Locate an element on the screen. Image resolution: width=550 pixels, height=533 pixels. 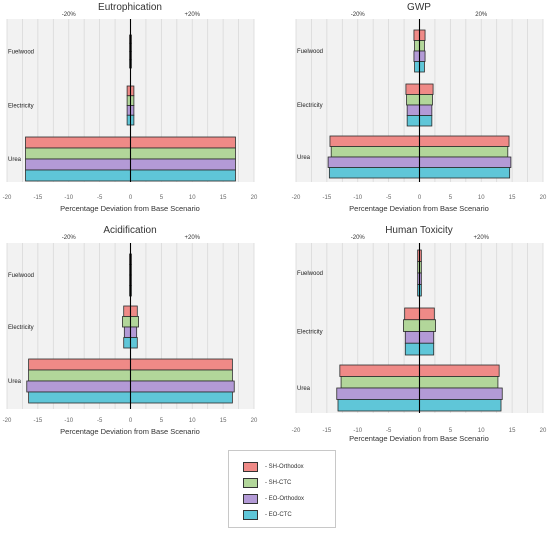
chart-title-eutrophication: Eutrophication is located at coordinates (130, 7).